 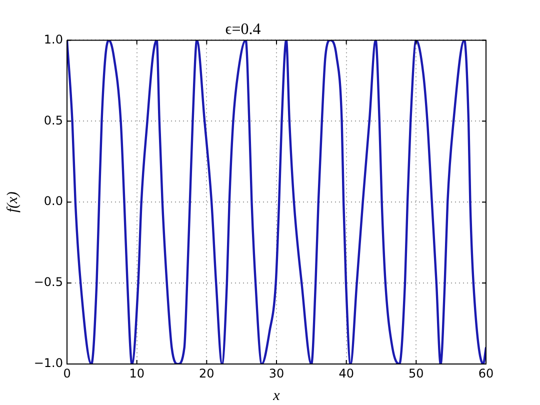 What do you see at coordinates (416, 373) in the screenshot?
I see `x-tick-label: 50` at bounding box center [416, 373].